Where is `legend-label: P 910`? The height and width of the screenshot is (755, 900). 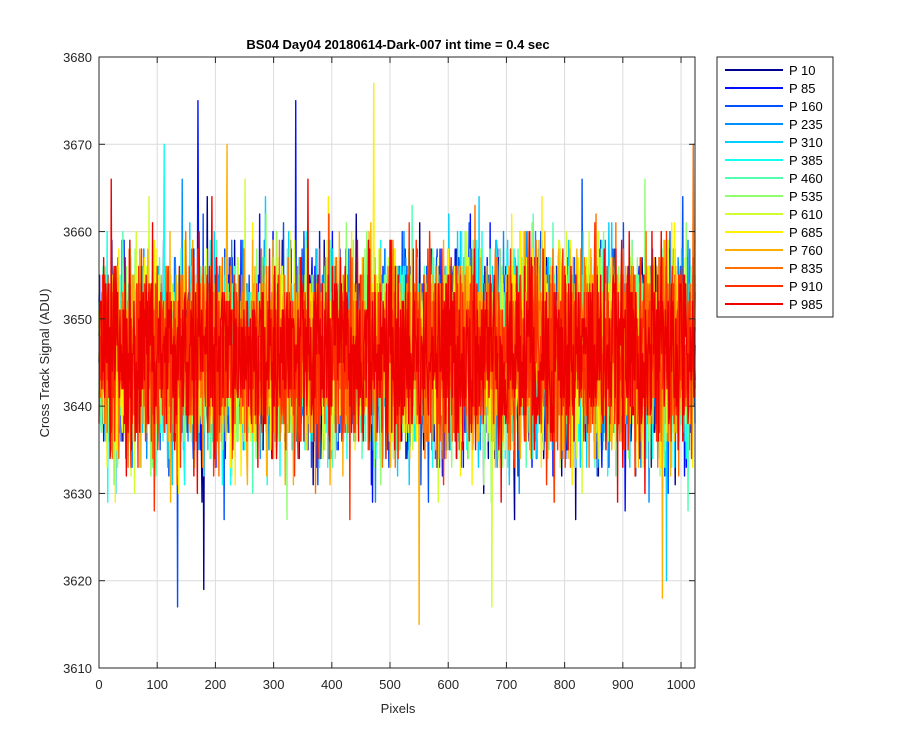 legend-label: P 910 is located at coordinates (806, 286).